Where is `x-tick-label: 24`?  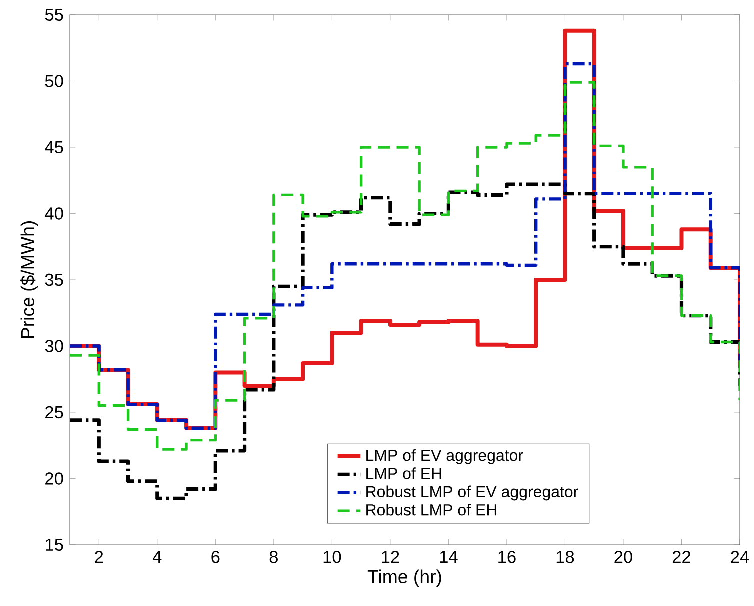 x-tick-label: 24 is located at coordinates (740, 557).